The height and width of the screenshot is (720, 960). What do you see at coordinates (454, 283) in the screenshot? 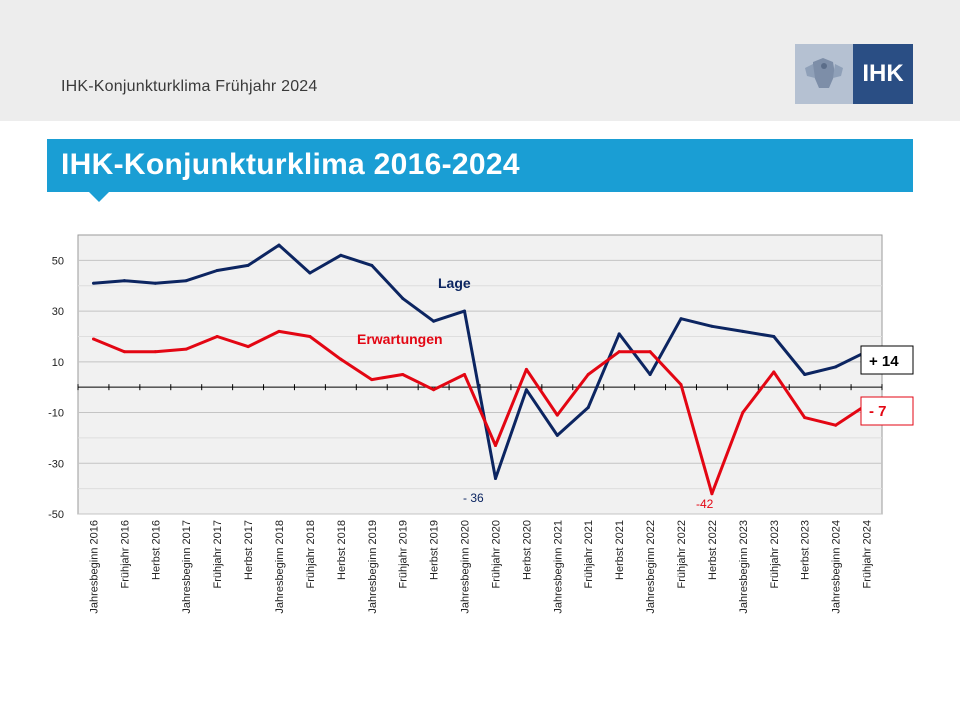
I see `annotation-lage-label: Lage` at bounding box center [454, 283].